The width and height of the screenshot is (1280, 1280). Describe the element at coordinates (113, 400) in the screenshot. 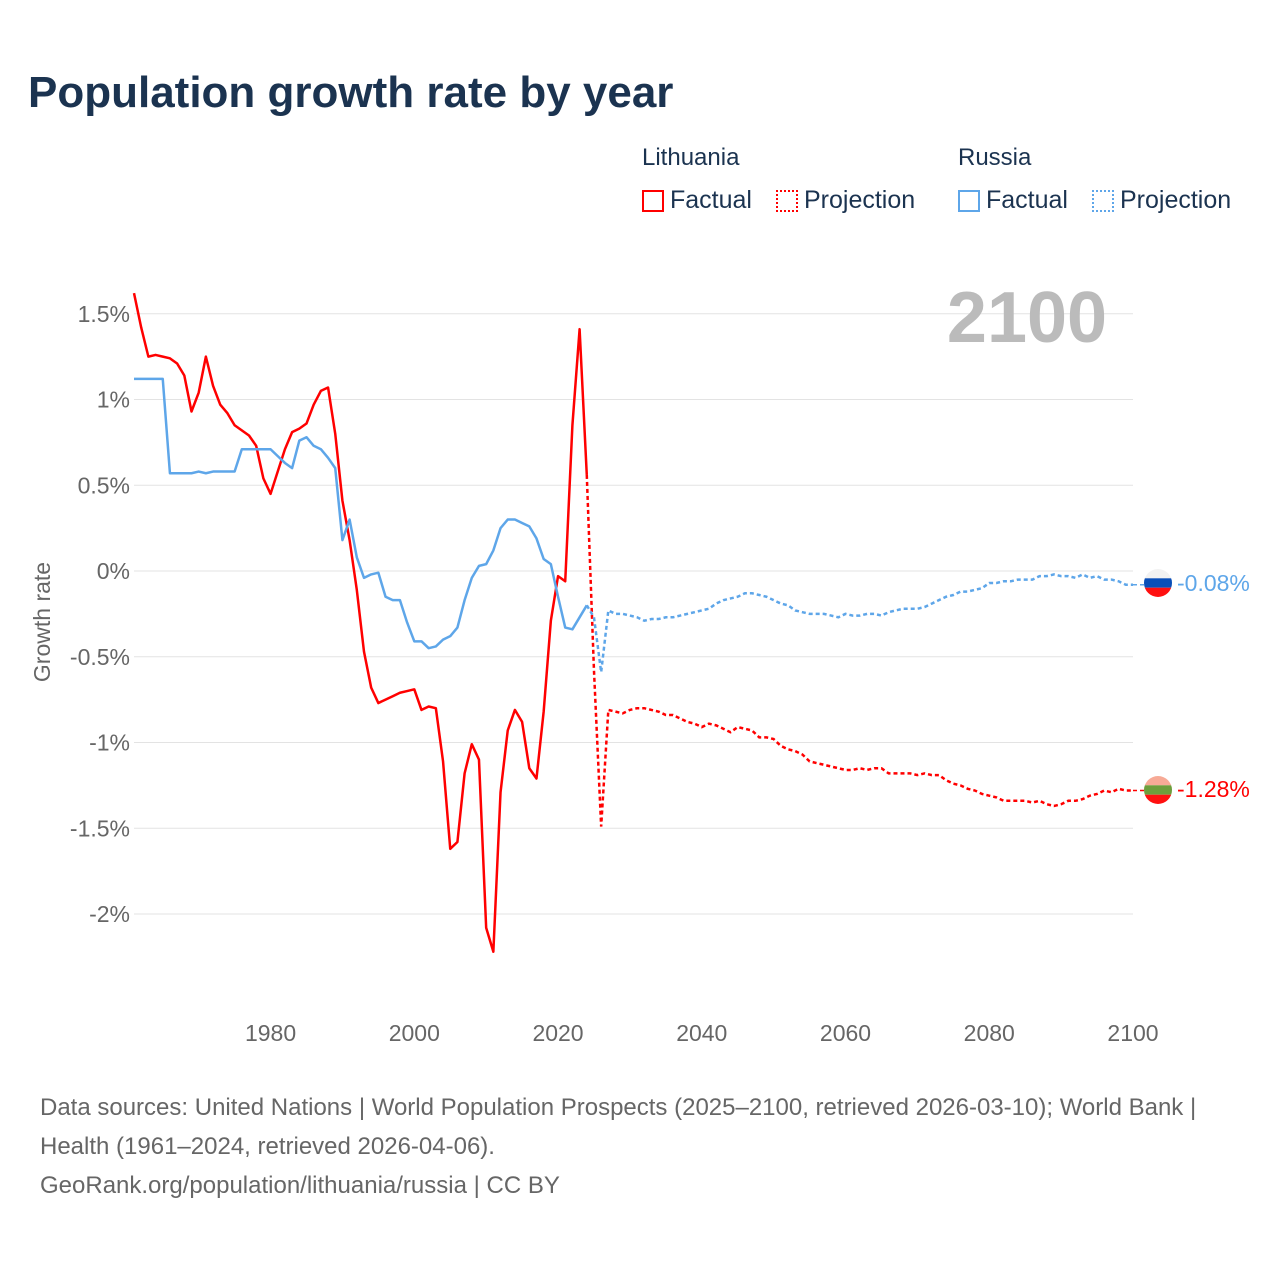

I see `y-tick-label: 1%` at that location.